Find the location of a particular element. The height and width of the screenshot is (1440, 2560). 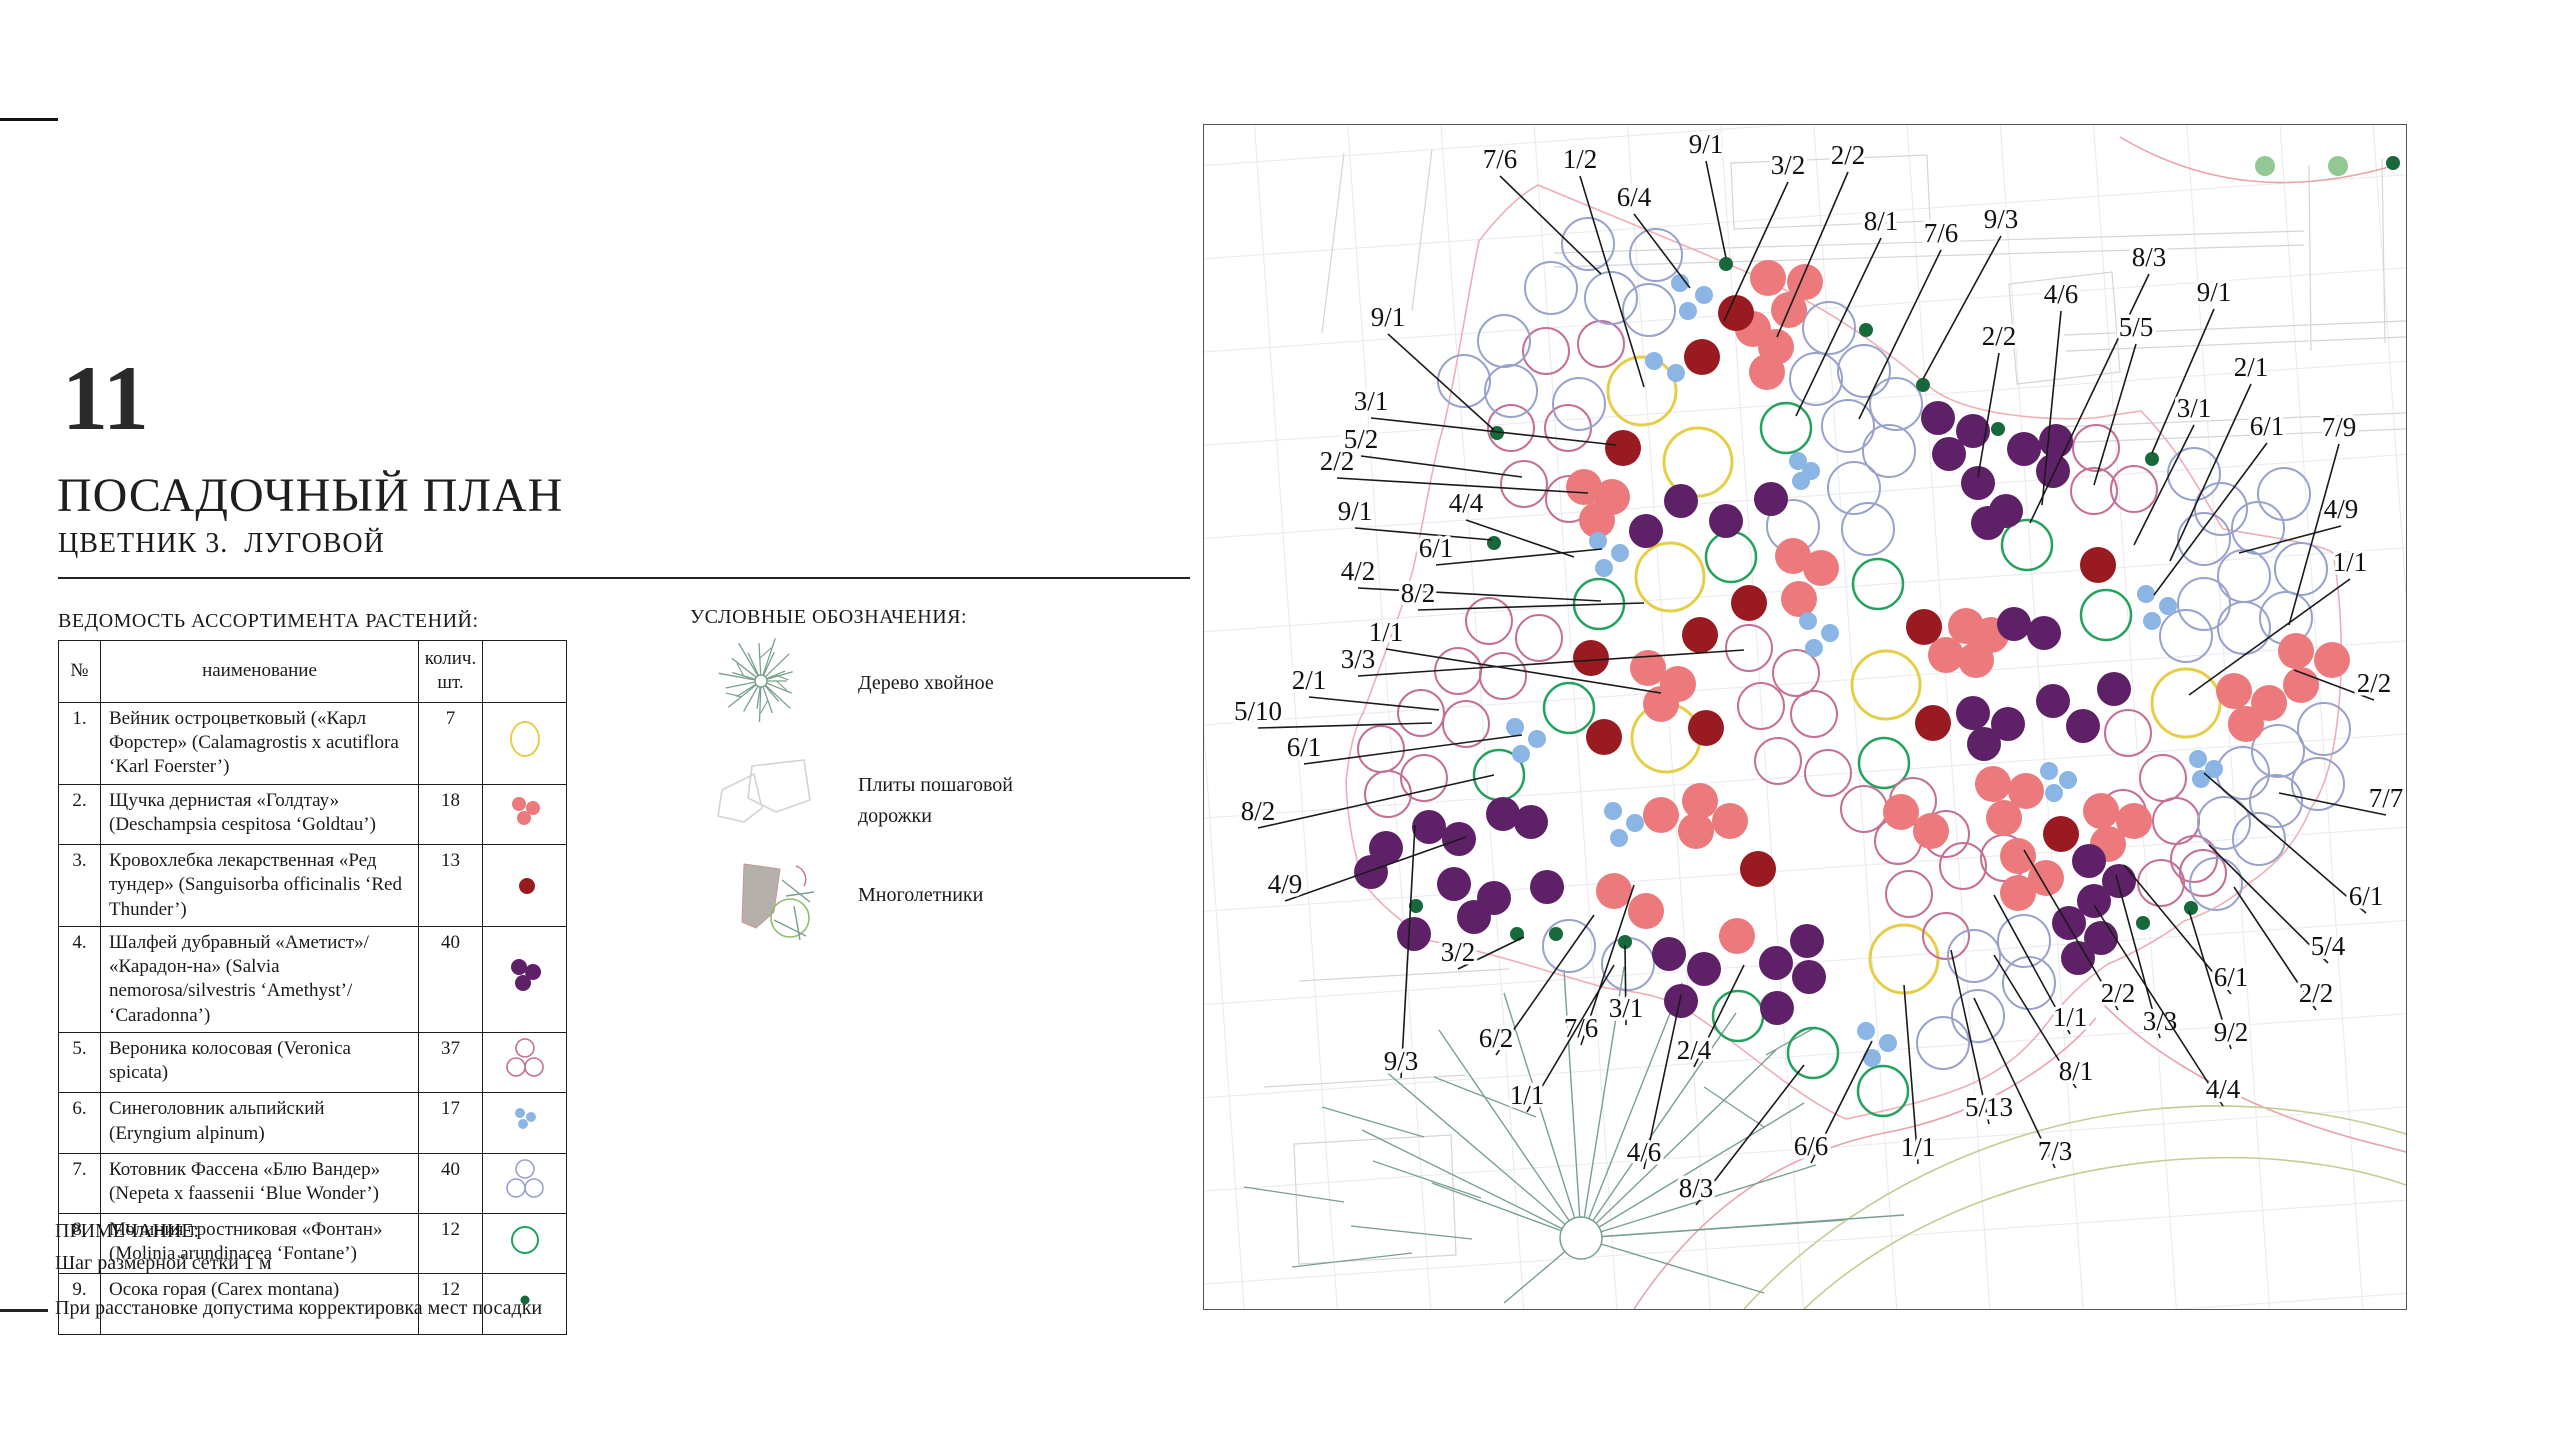

plant-group-label: 8/1 is located at coordinates (1881, 221).